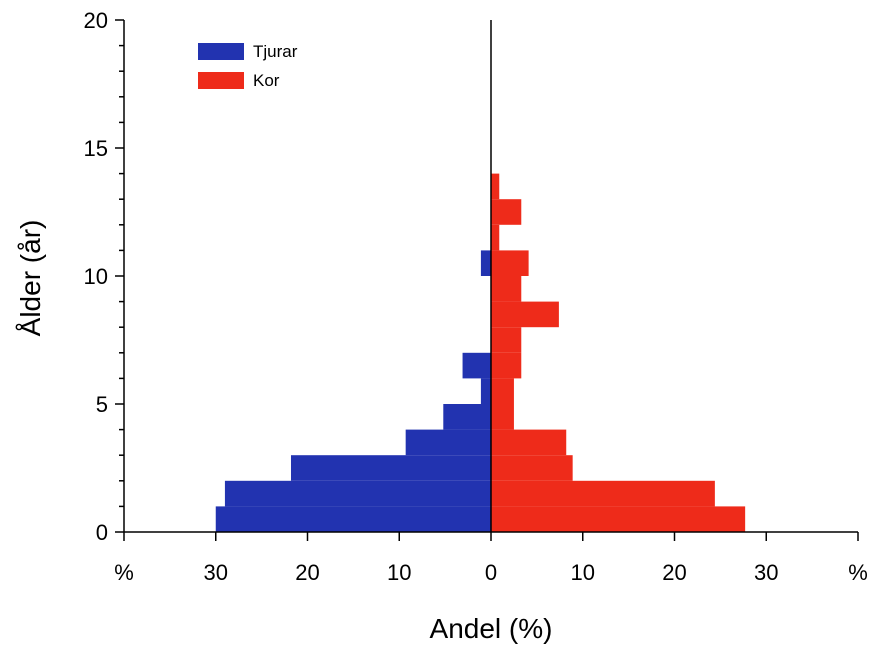 This screenshot has height=646, width=876. I want to click on tjurar-bars, so click(353, 391).